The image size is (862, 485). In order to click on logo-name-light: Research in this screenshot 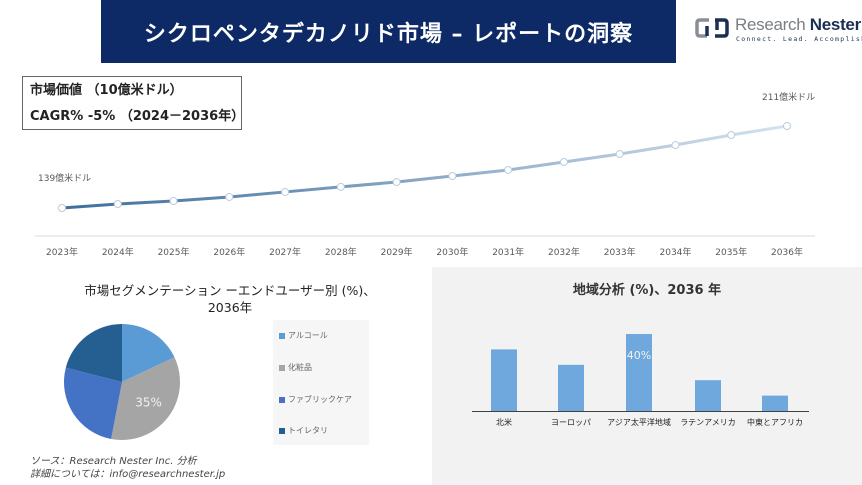, I will do `click(772, 24)`.